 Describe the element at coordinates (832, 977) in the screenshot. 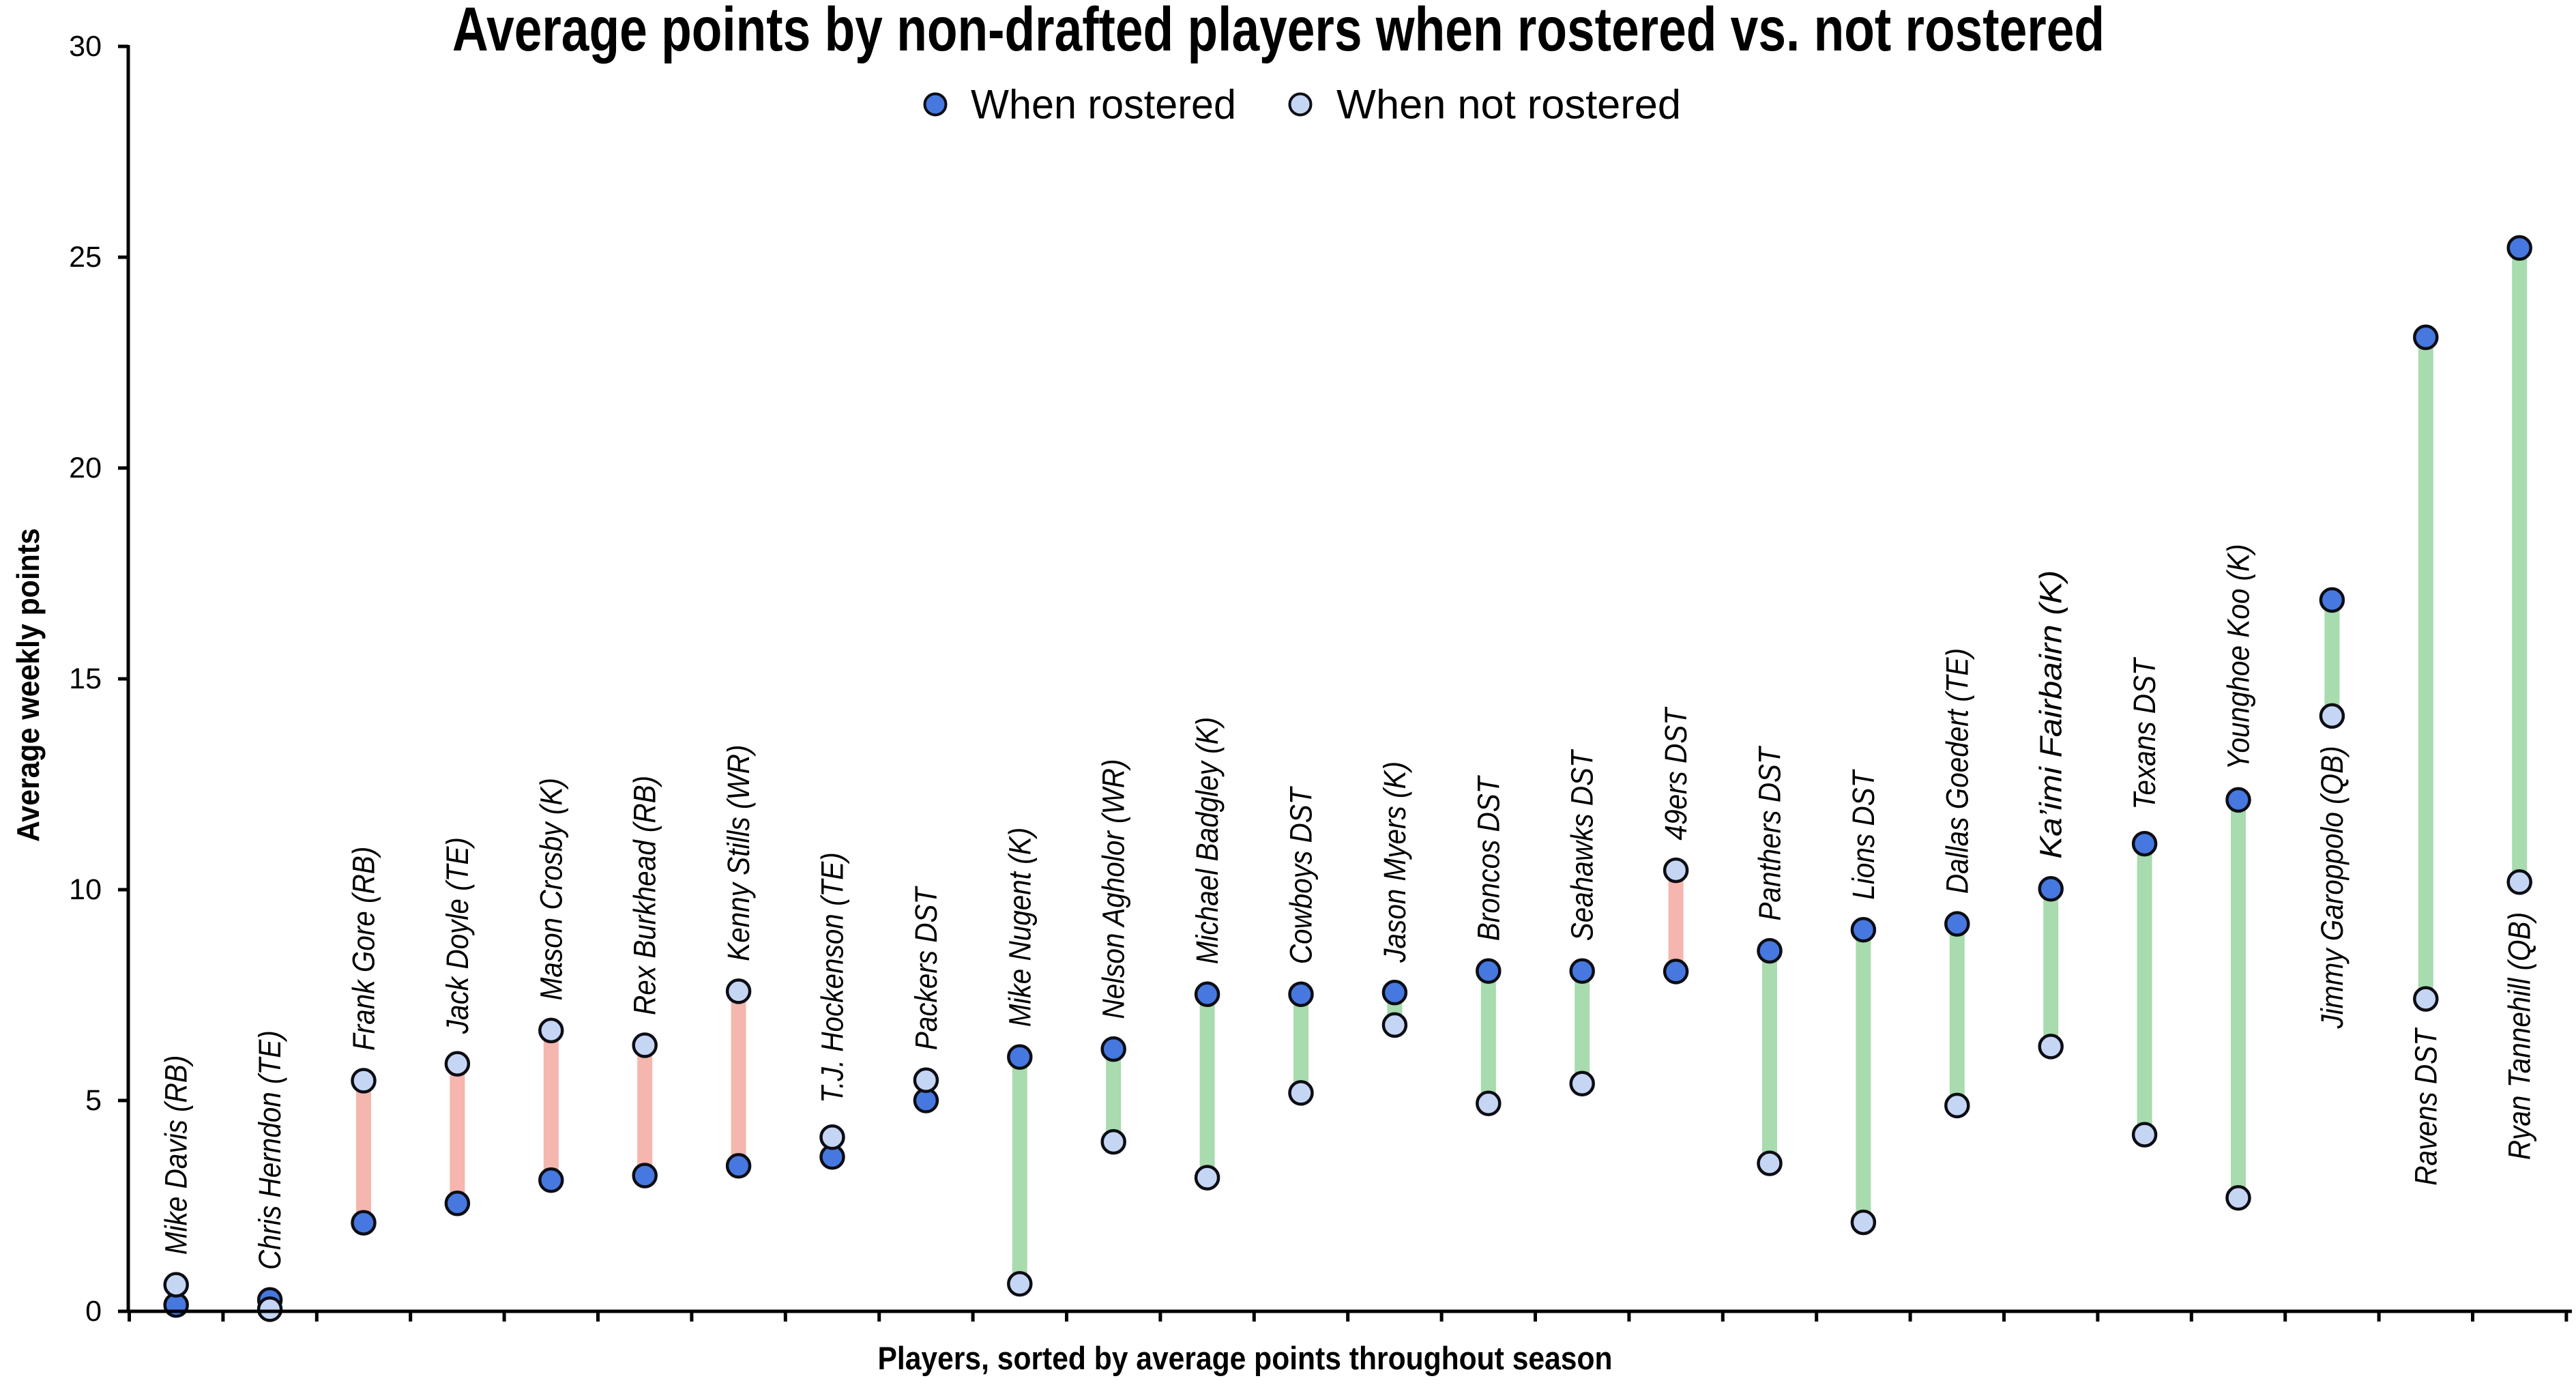

I see `svg-text: T.J. Hockenson (TE)` at that location.